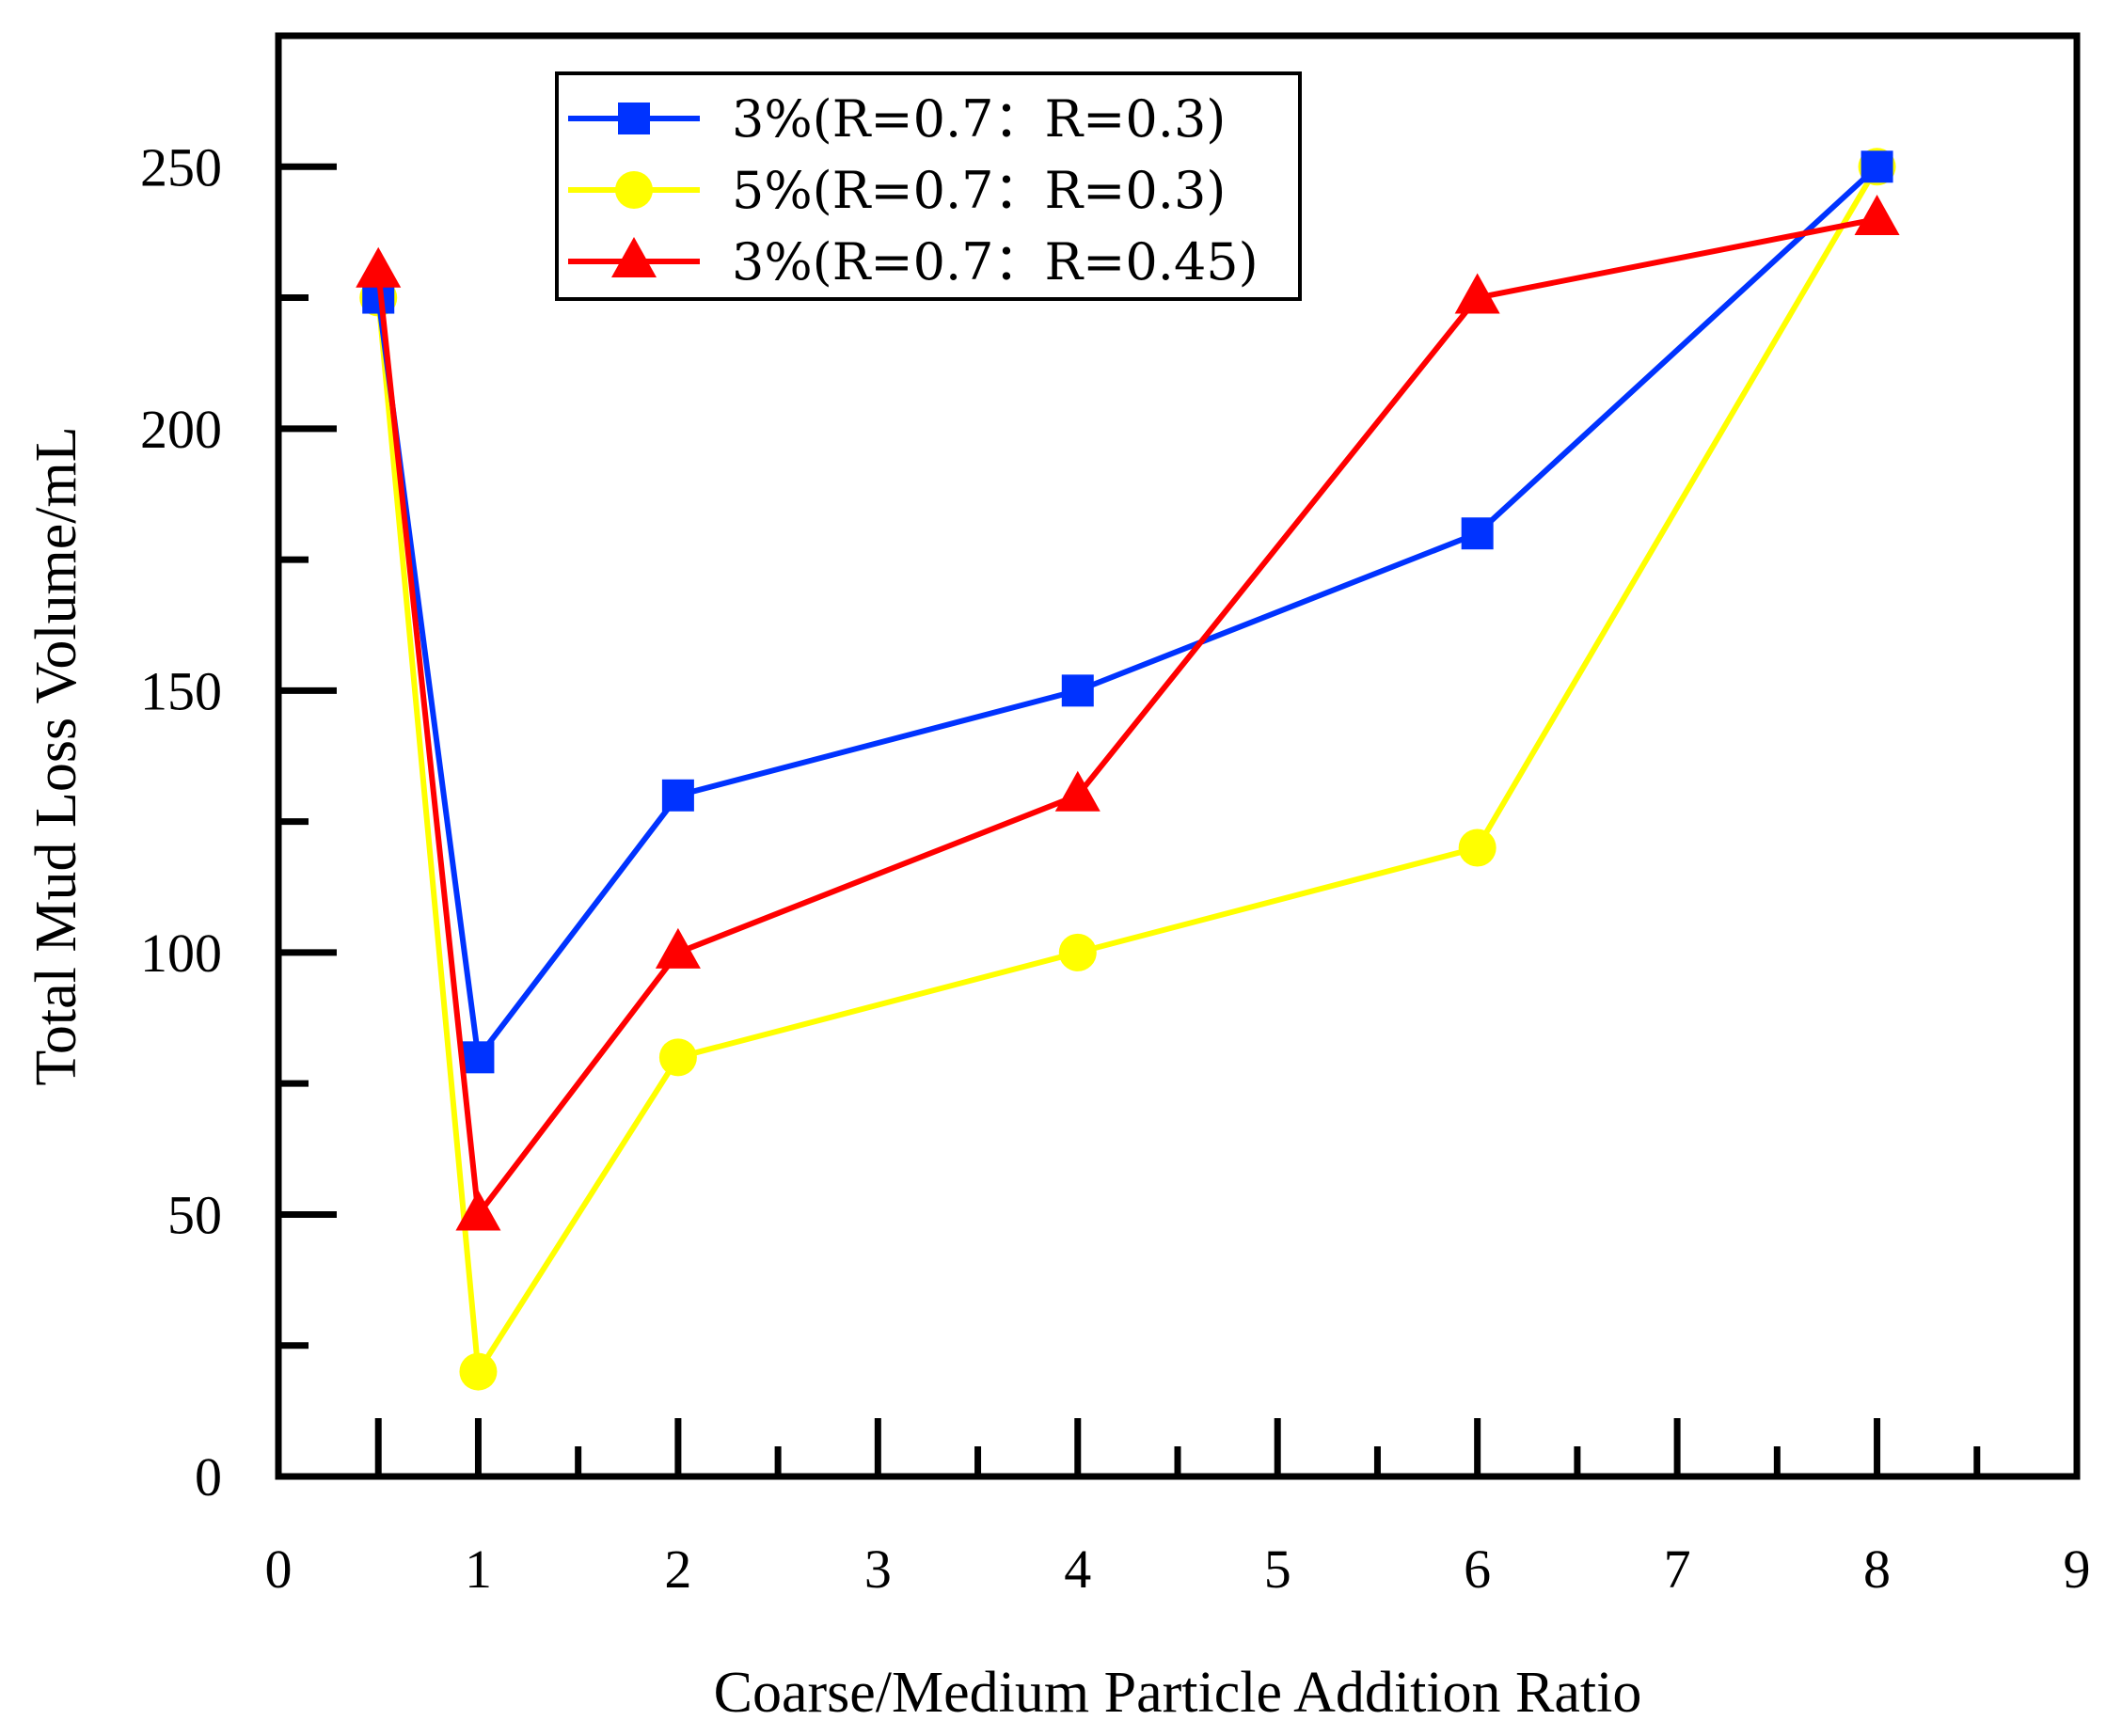 This screenshot has width=2122, height=1736. Describe the element at coordinates (56, 756) in the screenshot. I see `y-axis-title: Total Mud Loss Volume/mL` at that location.